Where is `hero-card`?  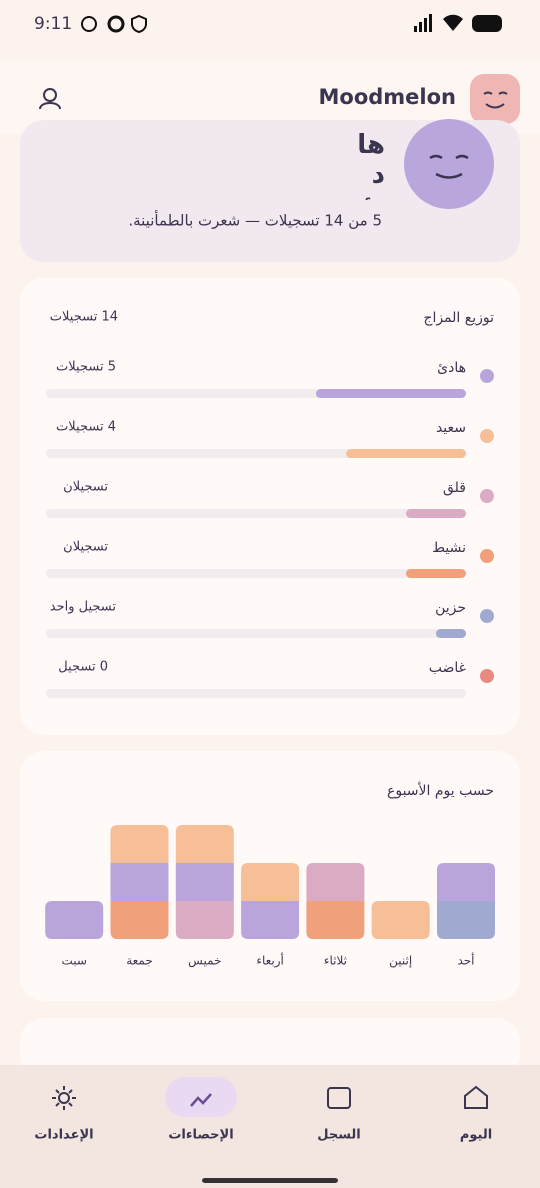
hero-card is located at coordinates (270, 191).